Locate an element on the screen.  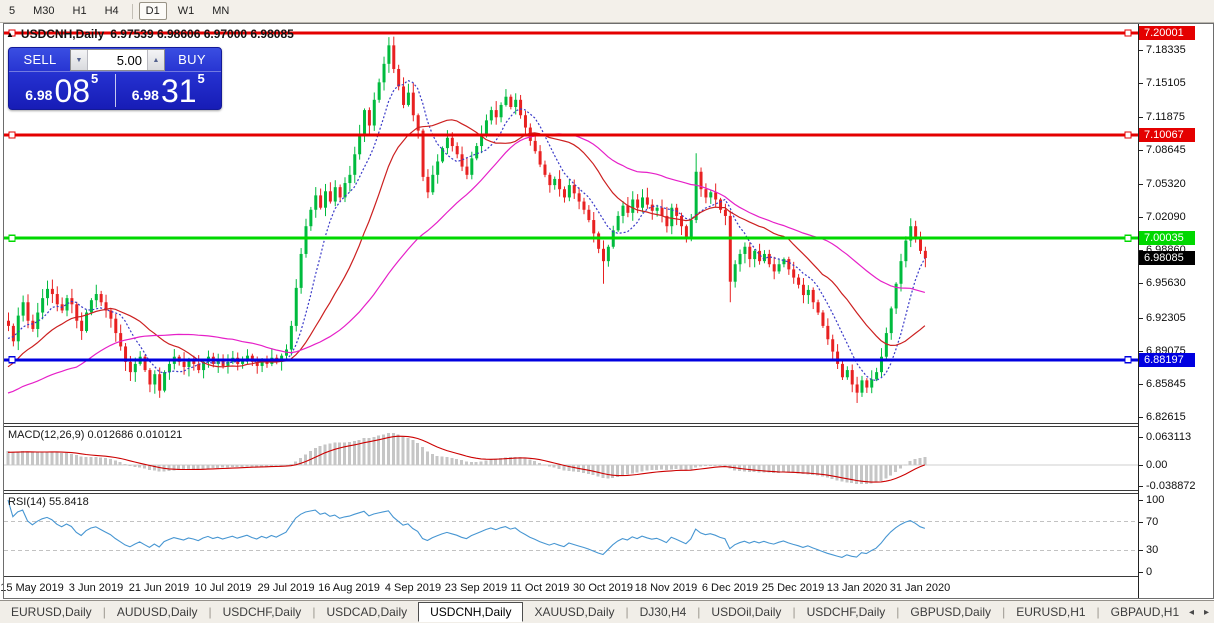
buy-price-prefix: 6.98 is located at coordinates (145, 95).